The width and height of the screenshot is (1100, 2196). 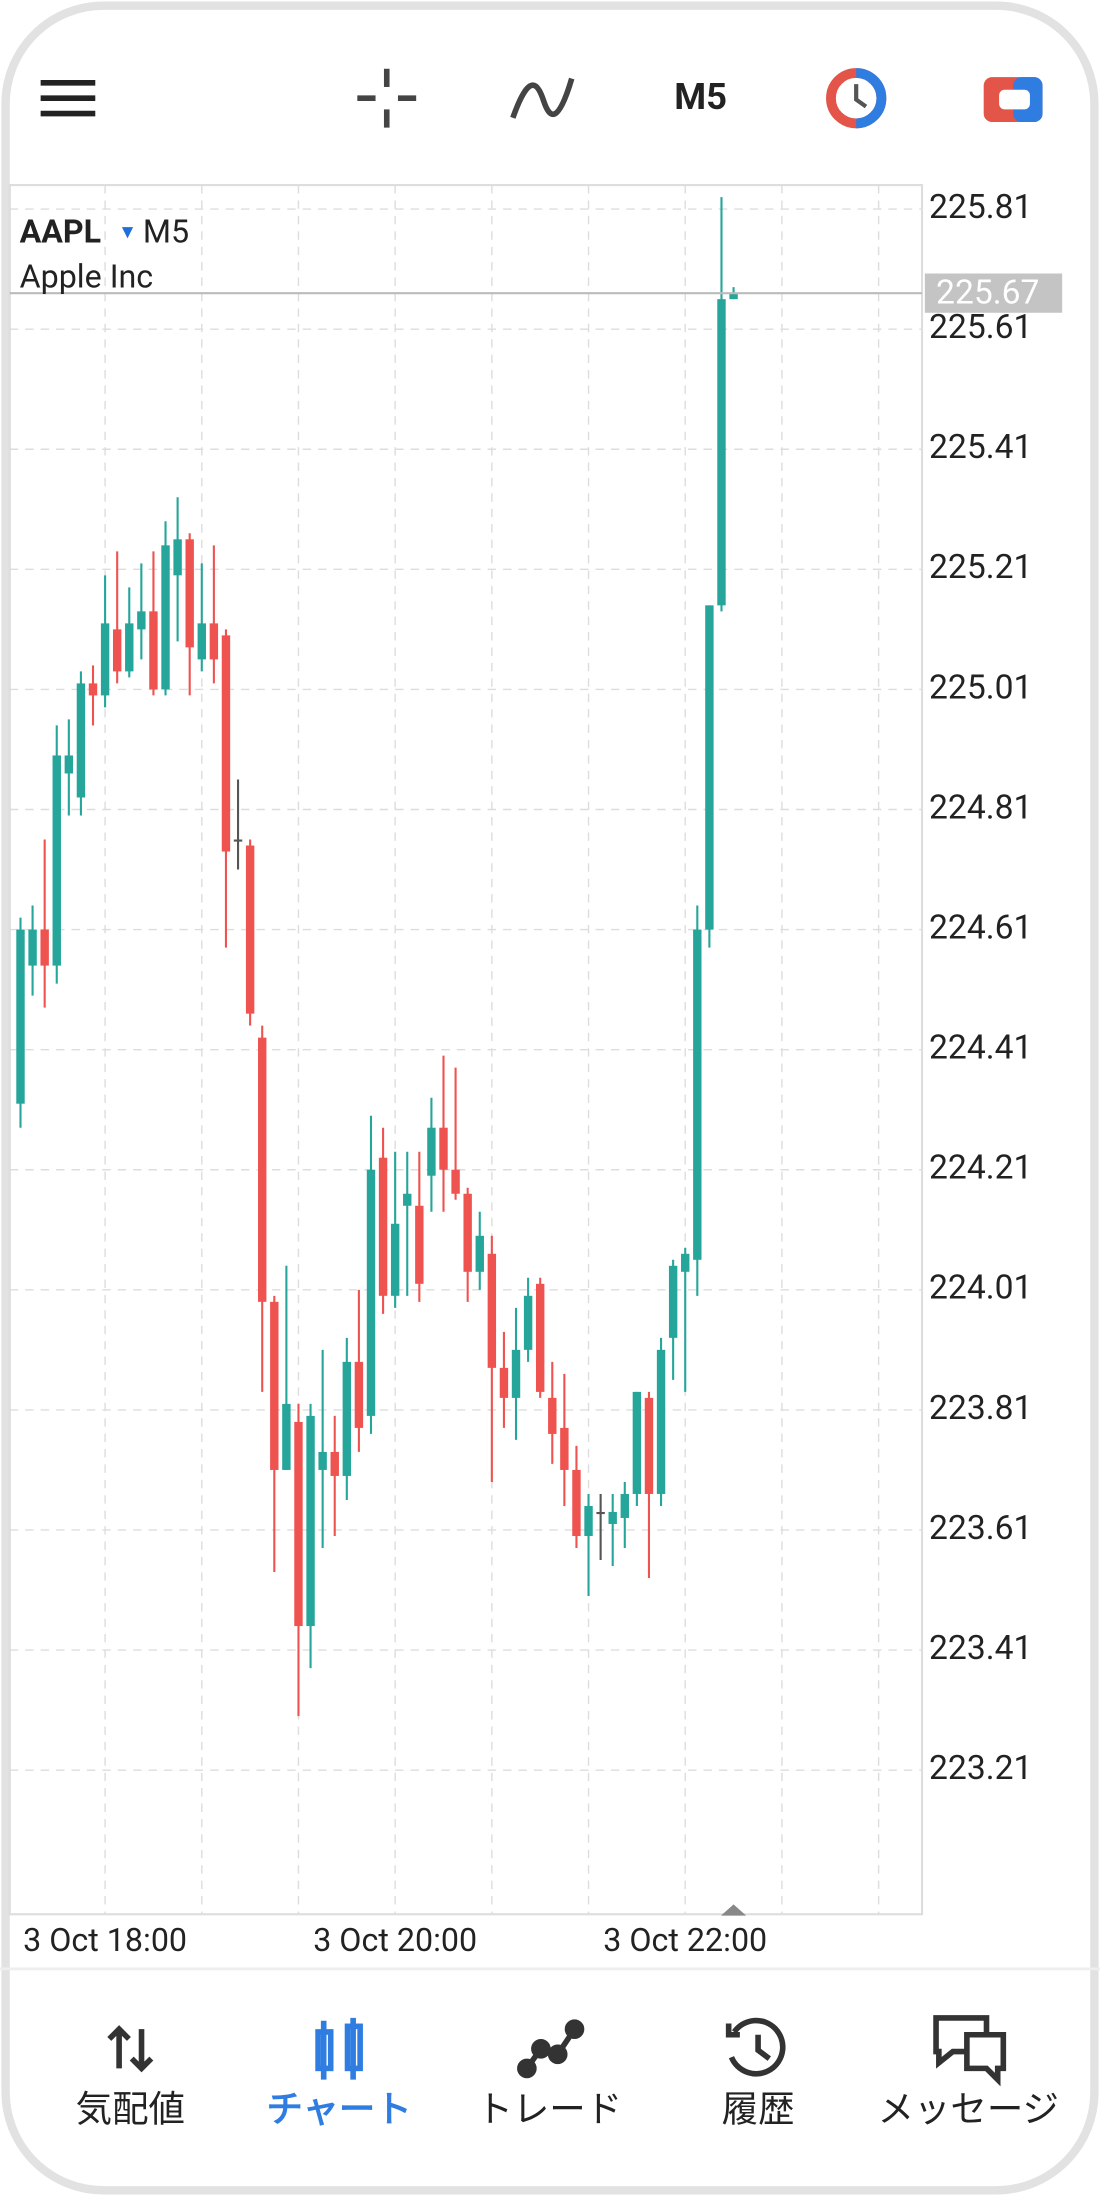 What do you see at coordinates (980, 1648) in the screenshot?
I see `y-tick-label: 223.41` at bounding box center [980, 1648].